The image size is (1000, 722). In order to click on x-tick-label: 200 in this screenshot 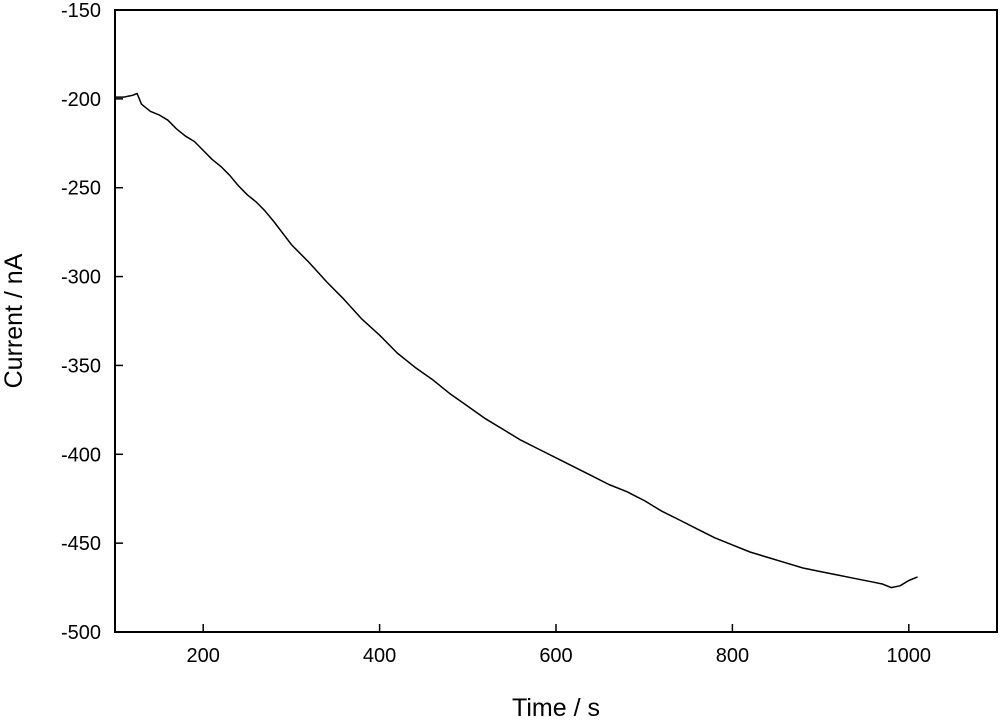, I will do `click(203, 656)`.